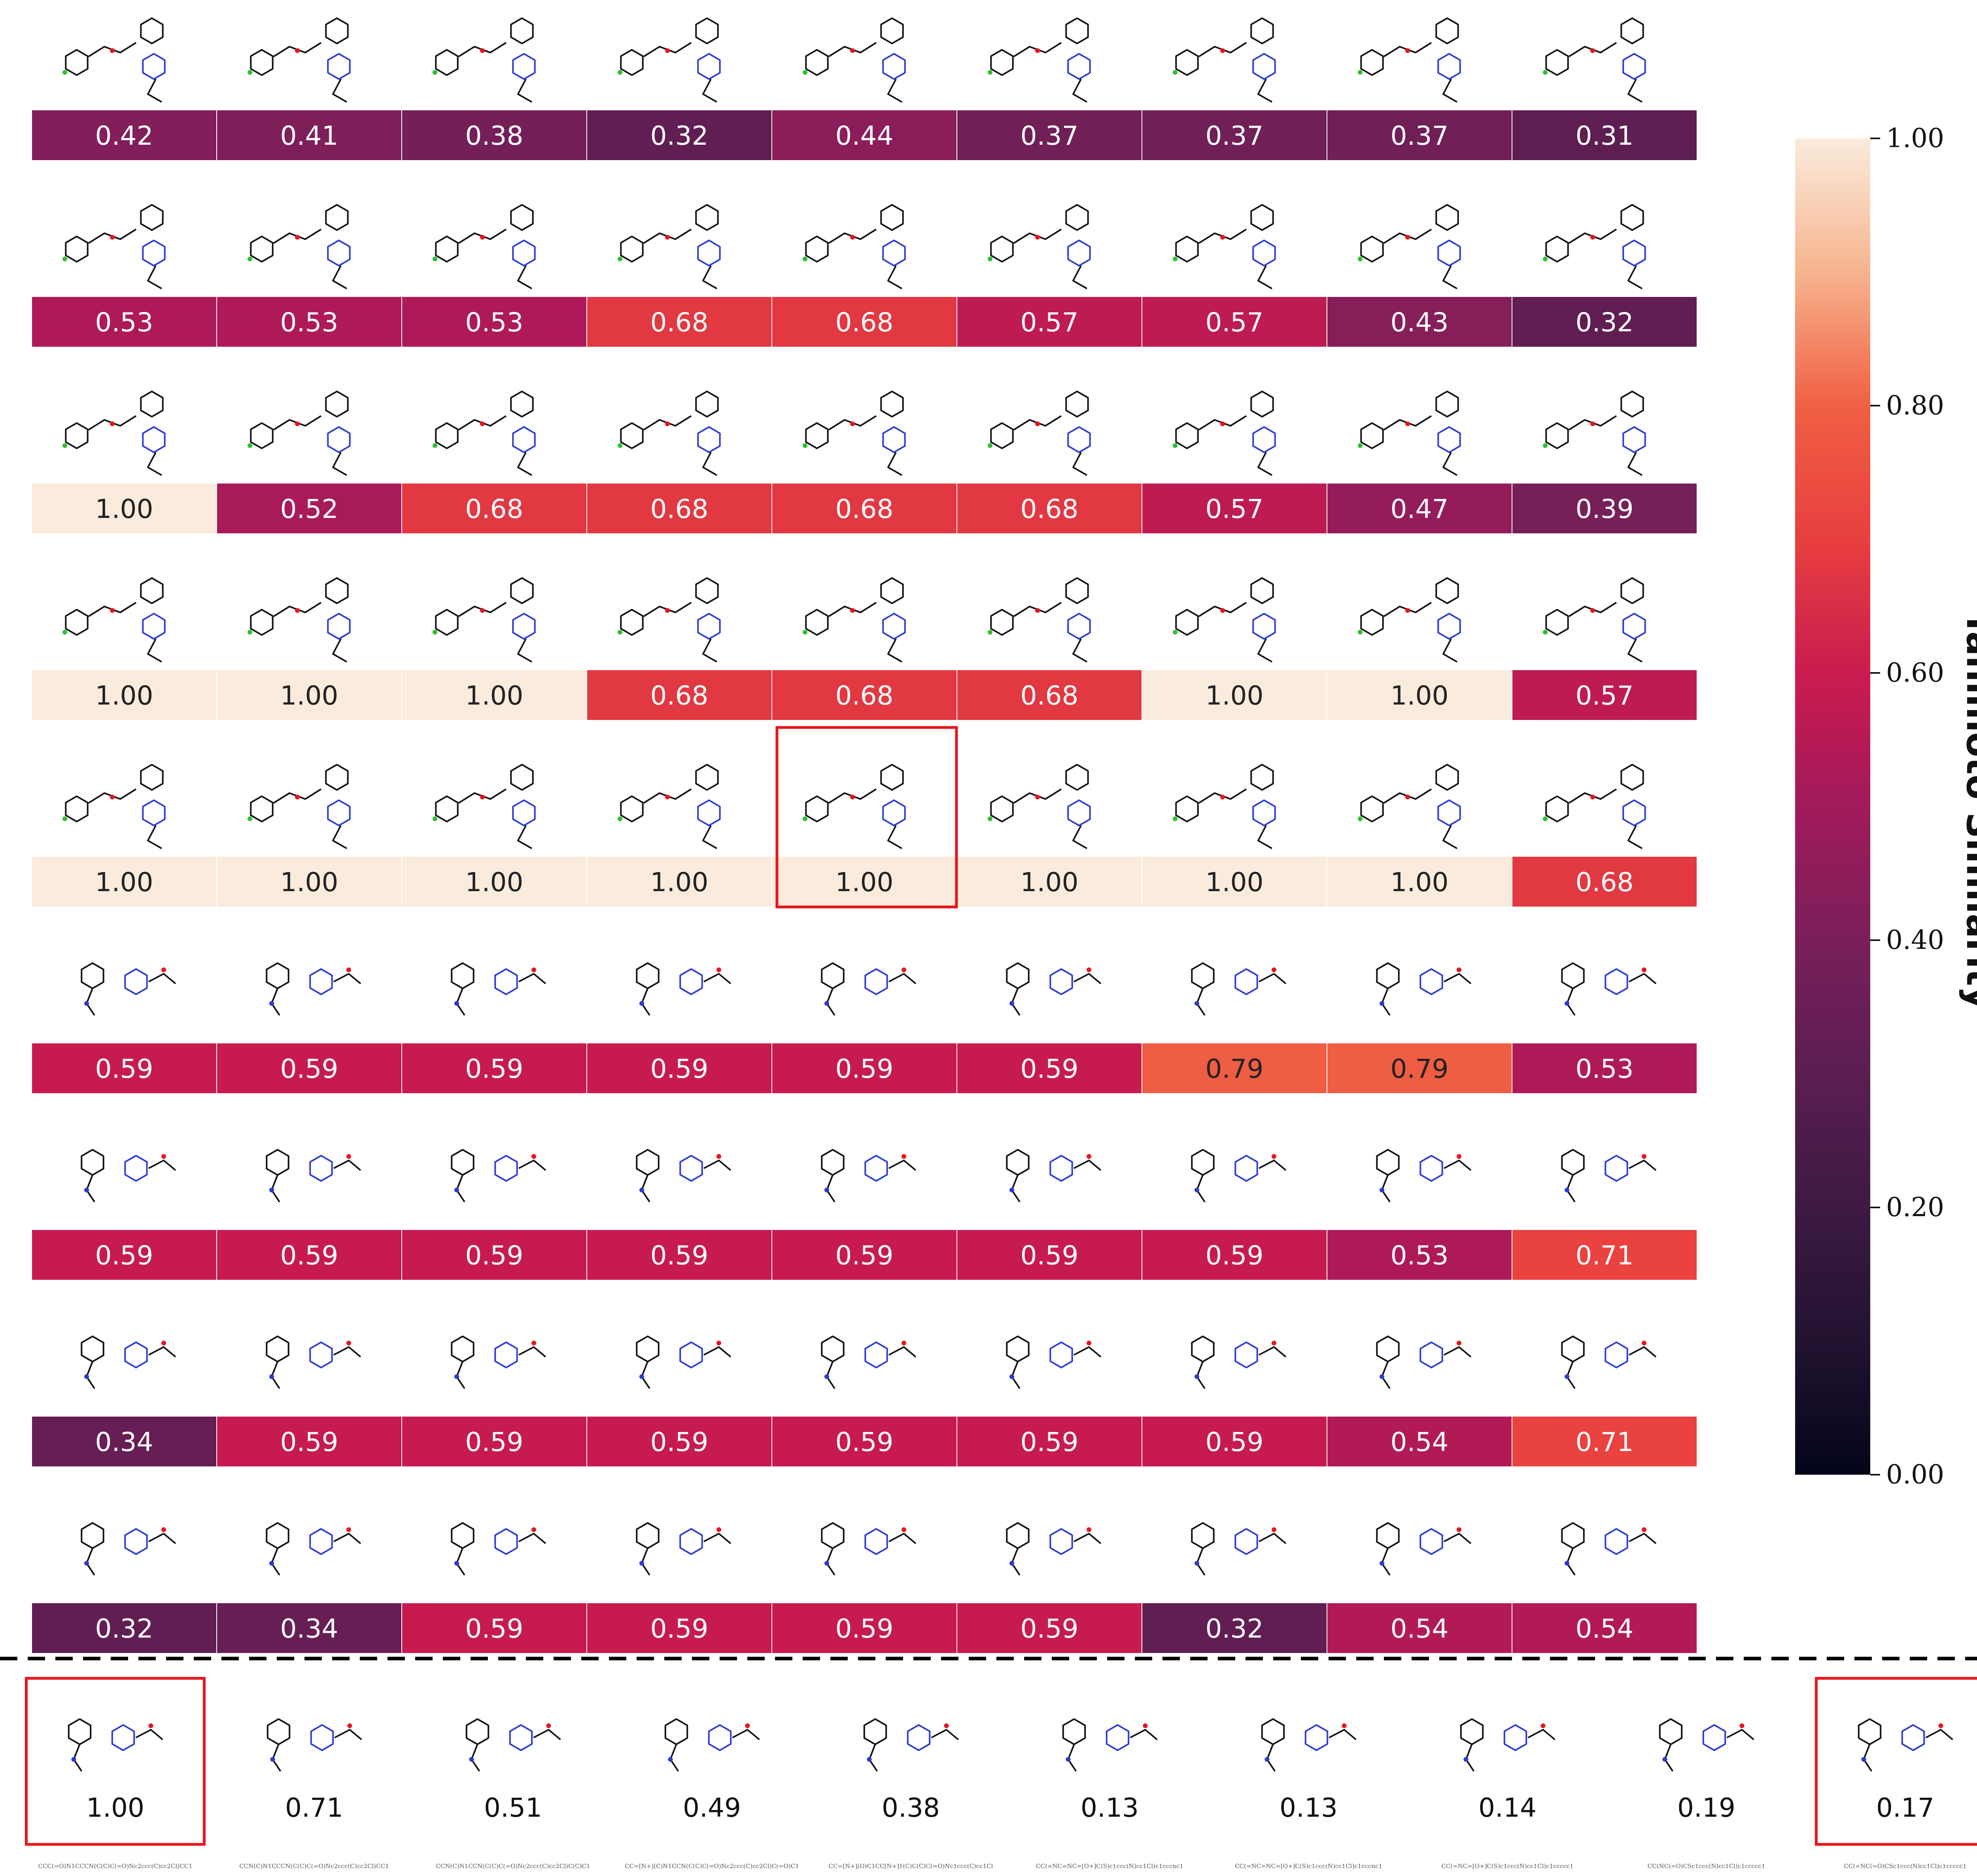 The image size is (1977, 1876). I want to click on sequence-smiles: CC(=NC=NC=[O+]C(S)c1ccc(N)cc1Cl)c1cccnc1, so click(1308, 1866).